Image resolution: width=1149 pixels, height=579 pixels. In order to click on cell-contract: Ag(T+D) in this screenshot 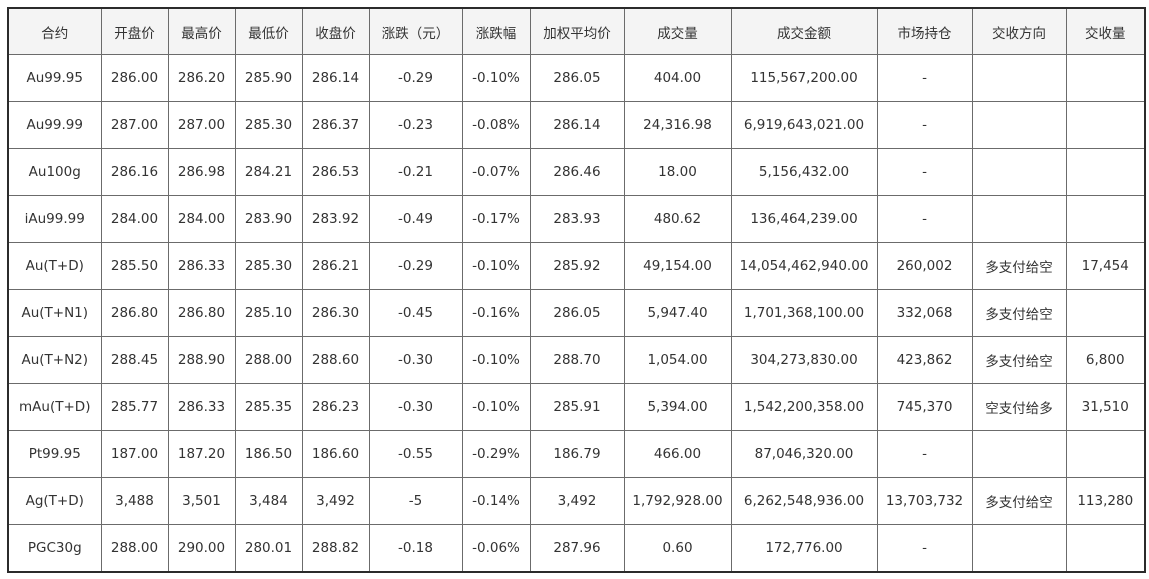, I will do `click(54, 501)`.